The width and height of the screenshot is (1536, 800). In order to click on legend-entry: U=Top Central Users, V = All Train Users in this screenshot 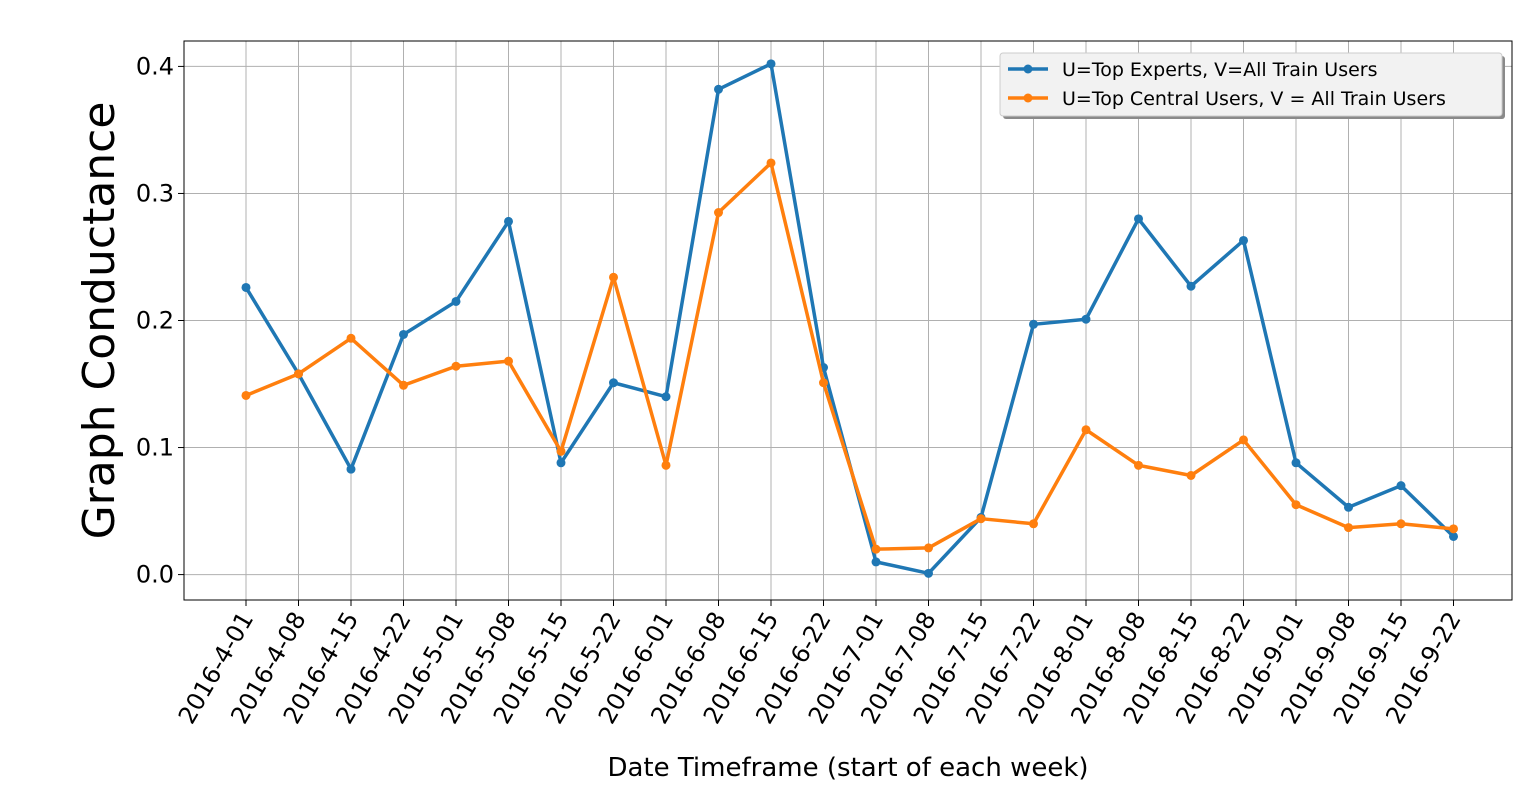, I will do `click(1254, 99)`.